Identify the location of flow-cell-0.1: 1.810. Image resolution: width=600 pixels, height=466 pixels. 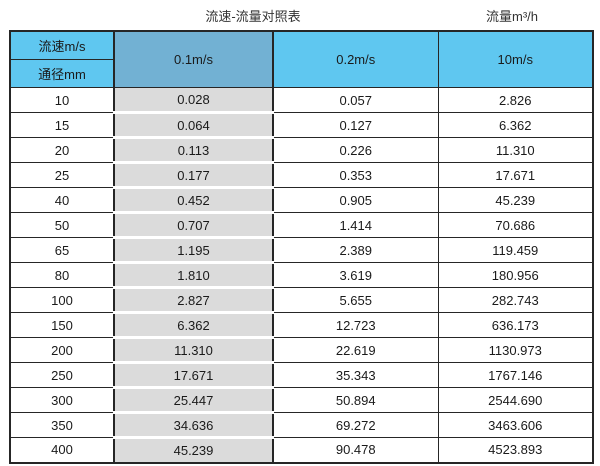
(193, 274).